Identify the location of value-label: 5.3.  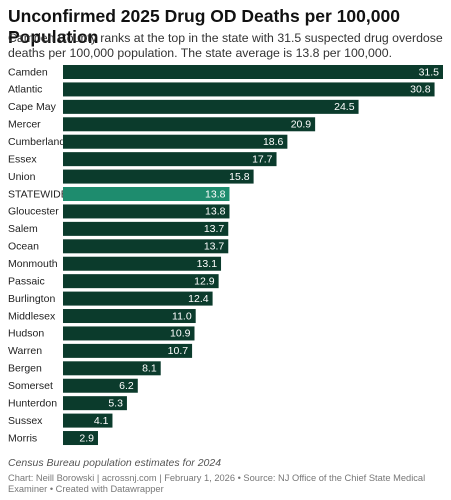
(115, 403).